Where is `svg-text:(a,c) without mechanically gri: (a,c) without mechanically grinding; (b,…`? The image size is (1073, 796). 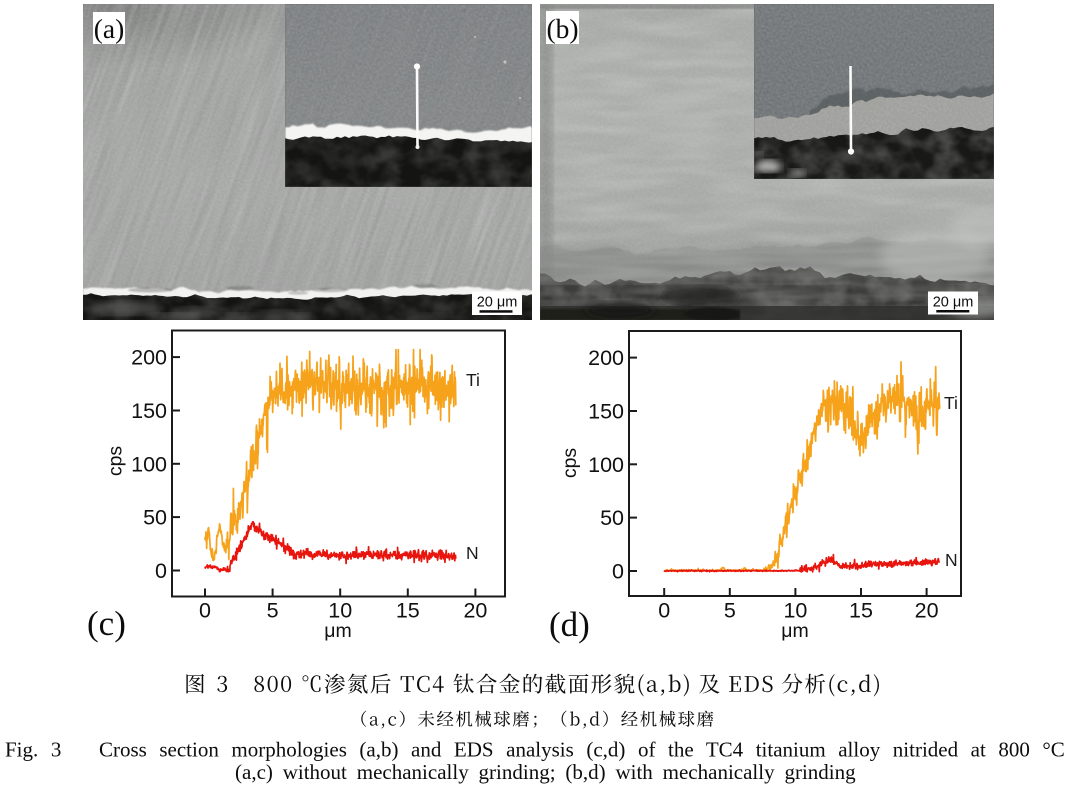 svg-text:(a,c) without mechanically gri: (a,c) without mechanically grinding; (b,… is located at coordinates (545, 772).